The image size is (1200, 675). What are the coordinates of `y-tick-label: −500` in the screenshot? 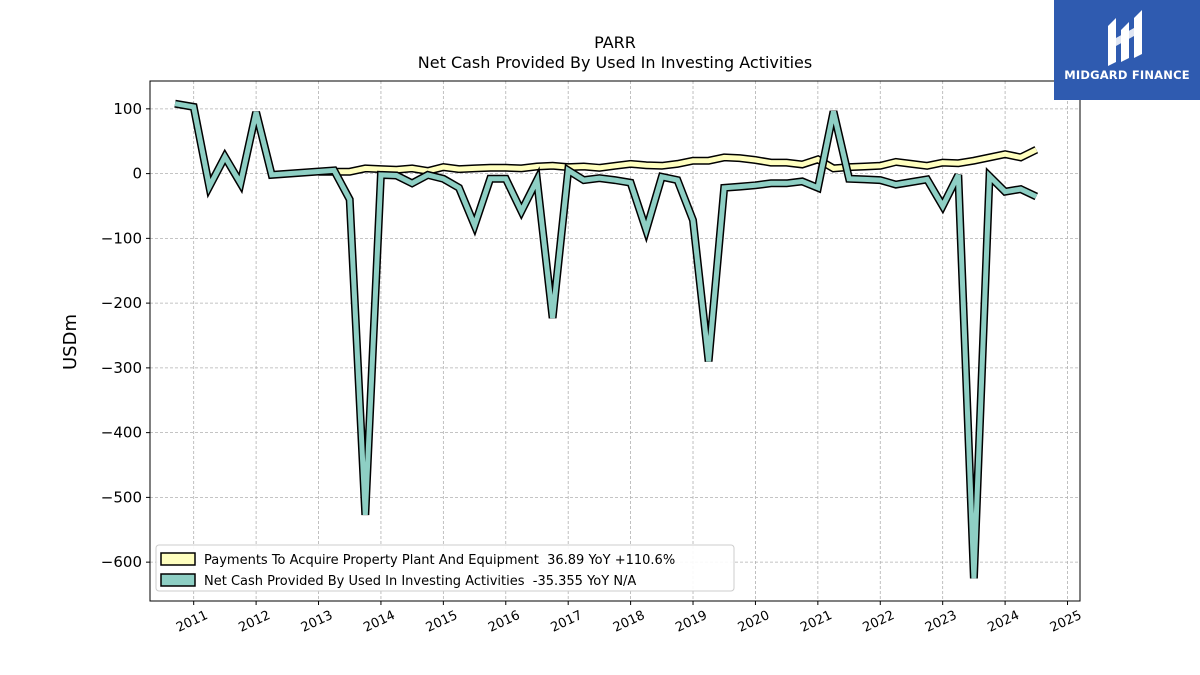 It's located at (121, 497).